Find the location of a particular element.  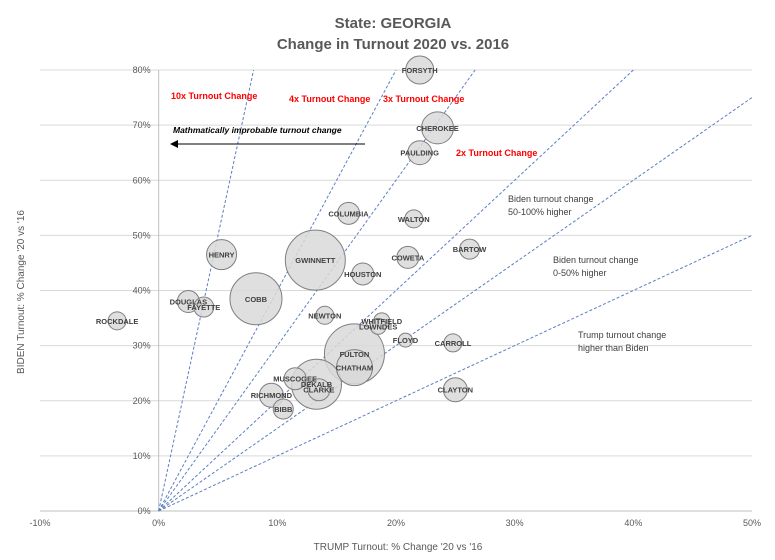

label-bartow: BARTOW is located at coordinates (470, 249).